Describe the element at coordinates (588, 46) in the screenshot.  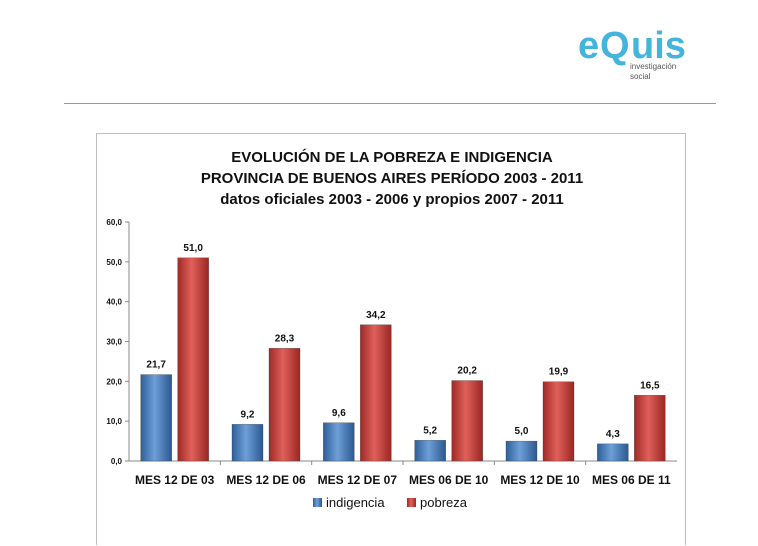
I see `logo-brand-e: e` at that location.